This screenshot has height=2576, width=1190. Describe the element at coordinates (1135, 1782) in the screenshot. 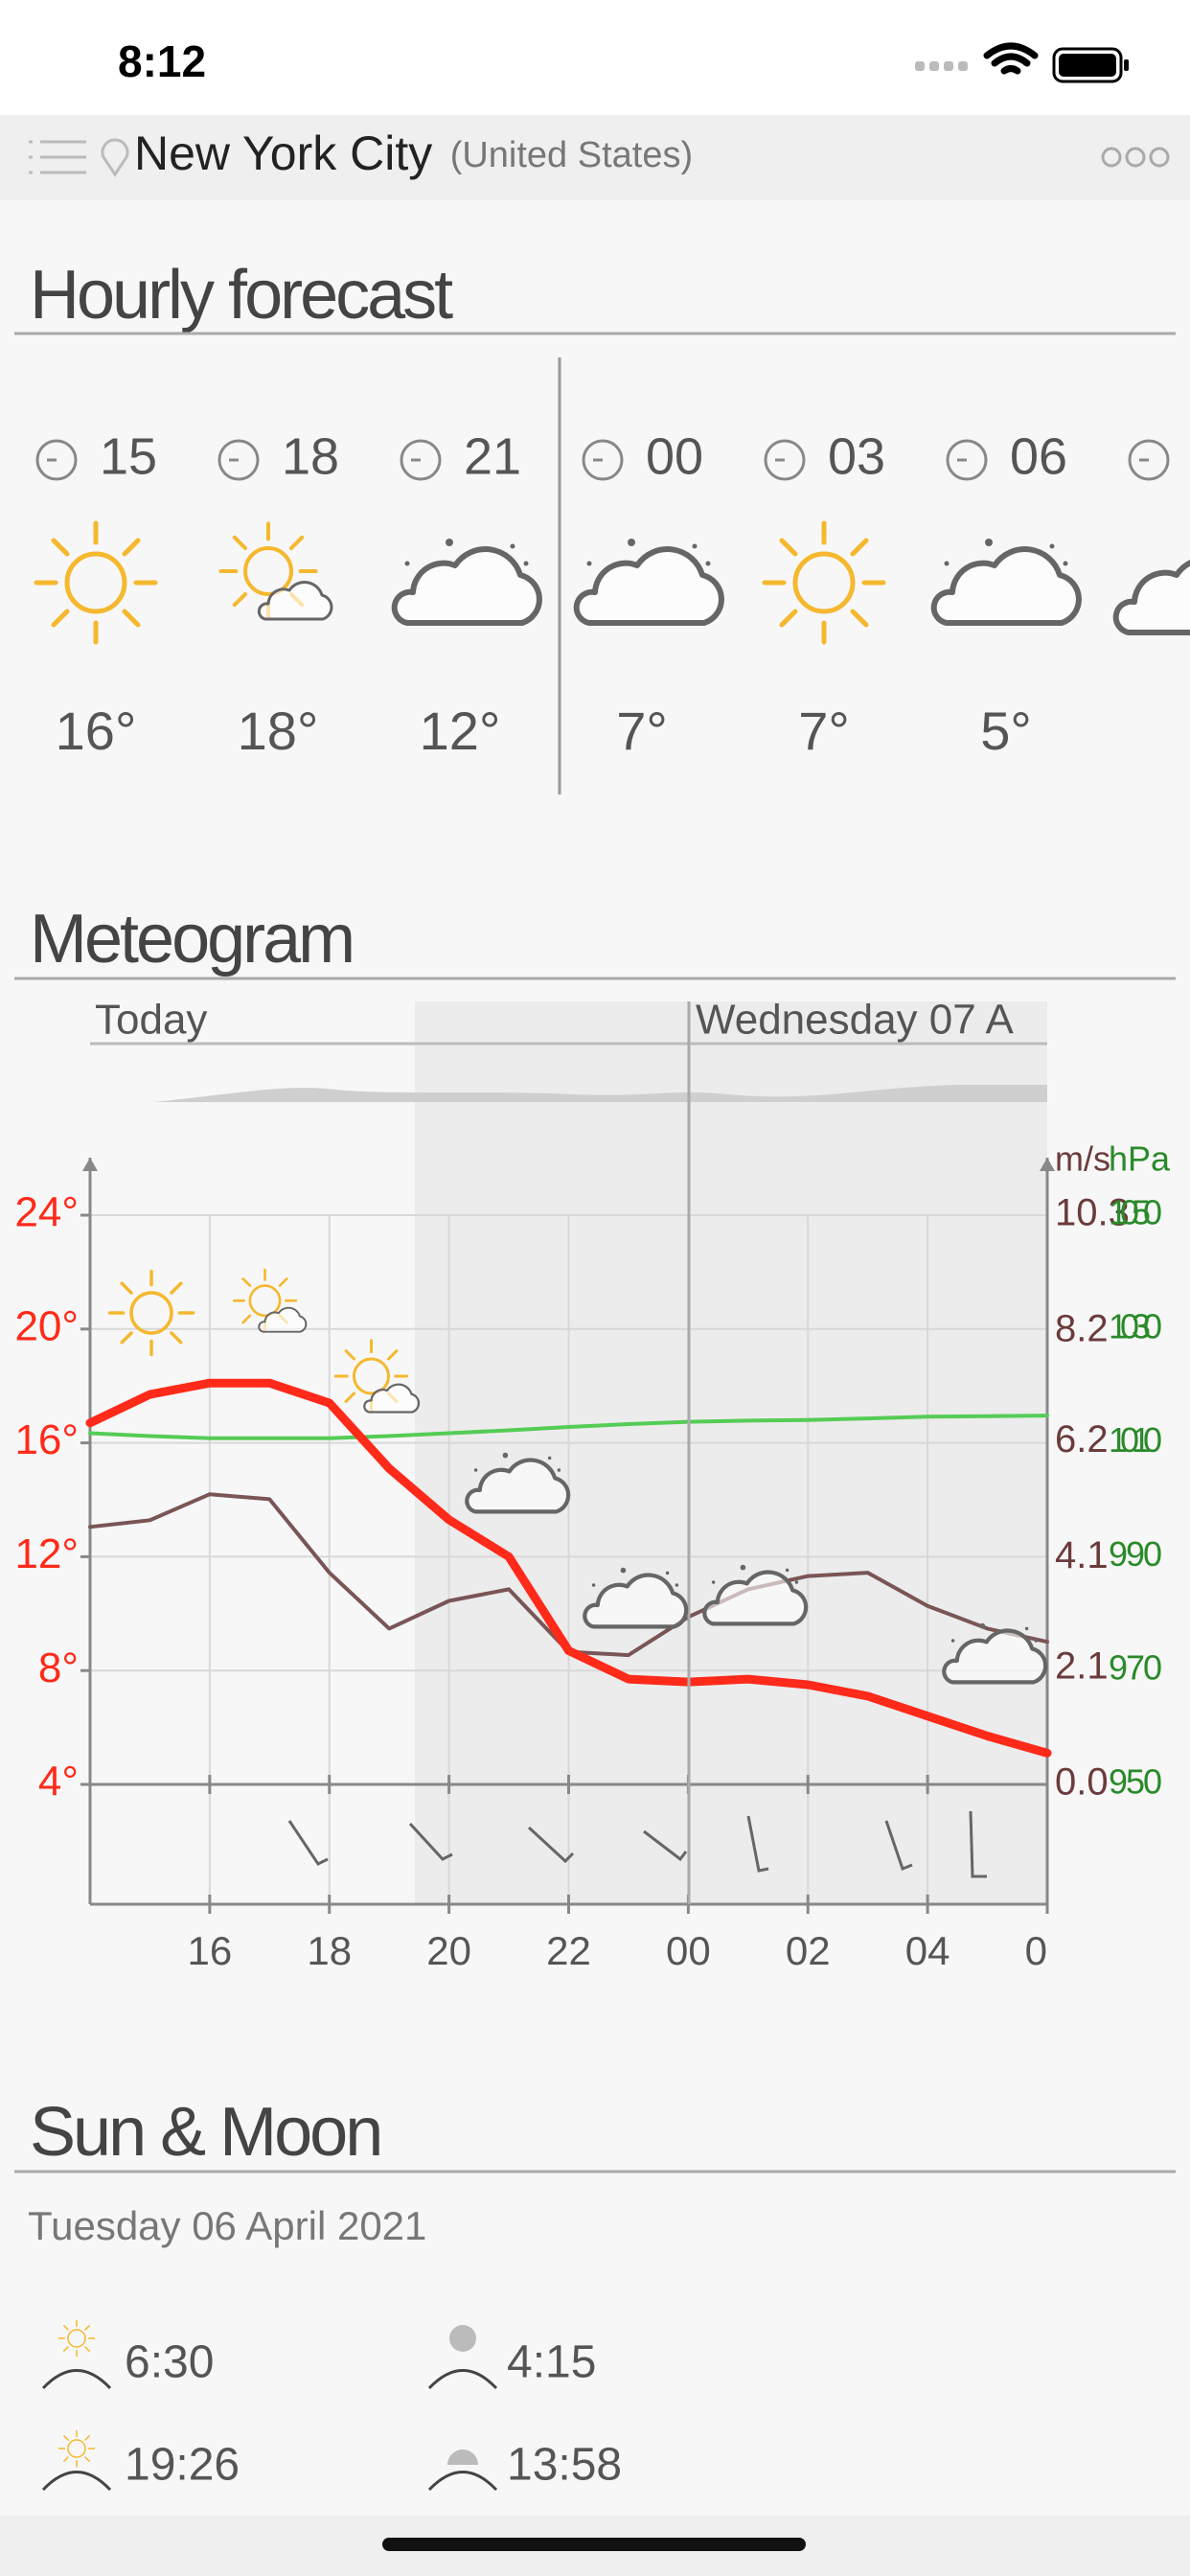

I see `y2-tick-label: 950` at that location.